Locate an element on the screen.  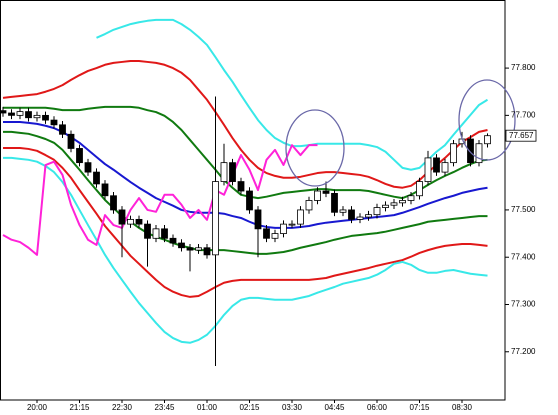
last-price-box is located at coordinates (521, 135).